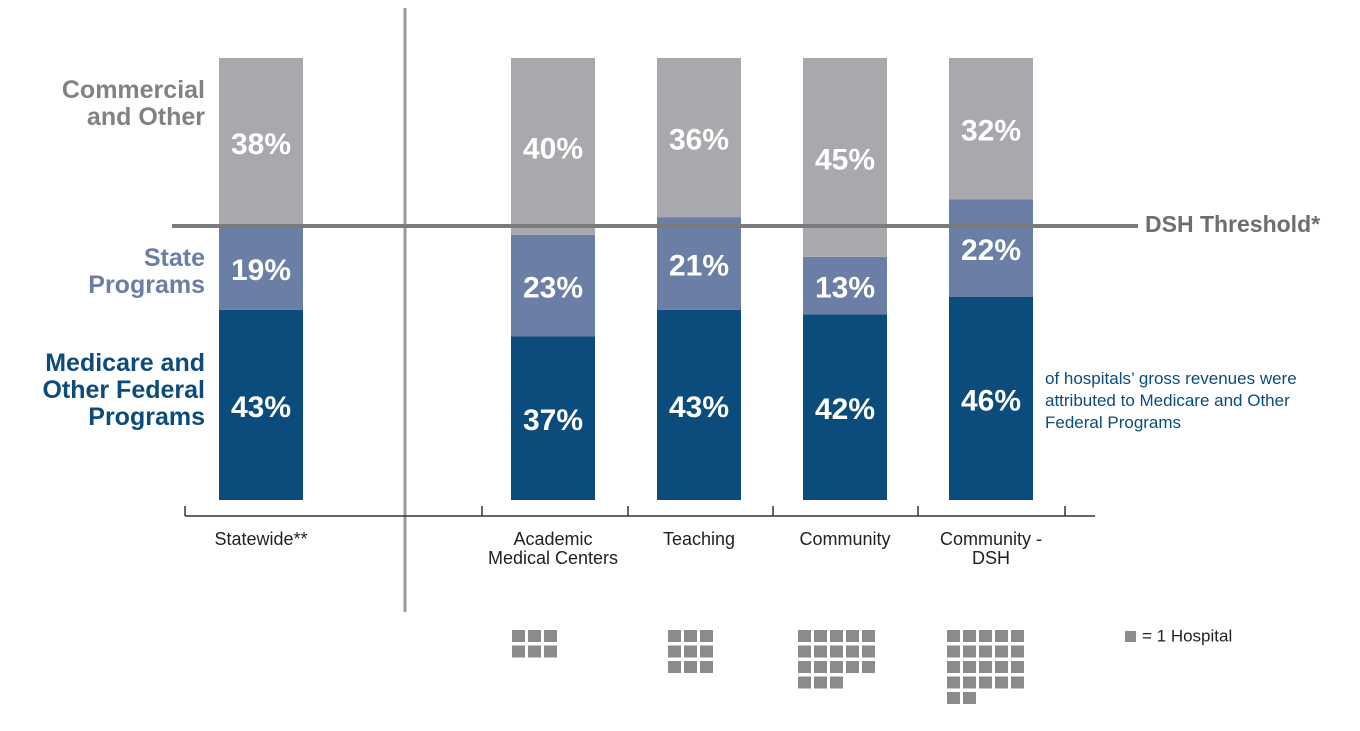 This screenshot has width=1360, height=731. I want to click on value-label: 21%, so click(699, 265).